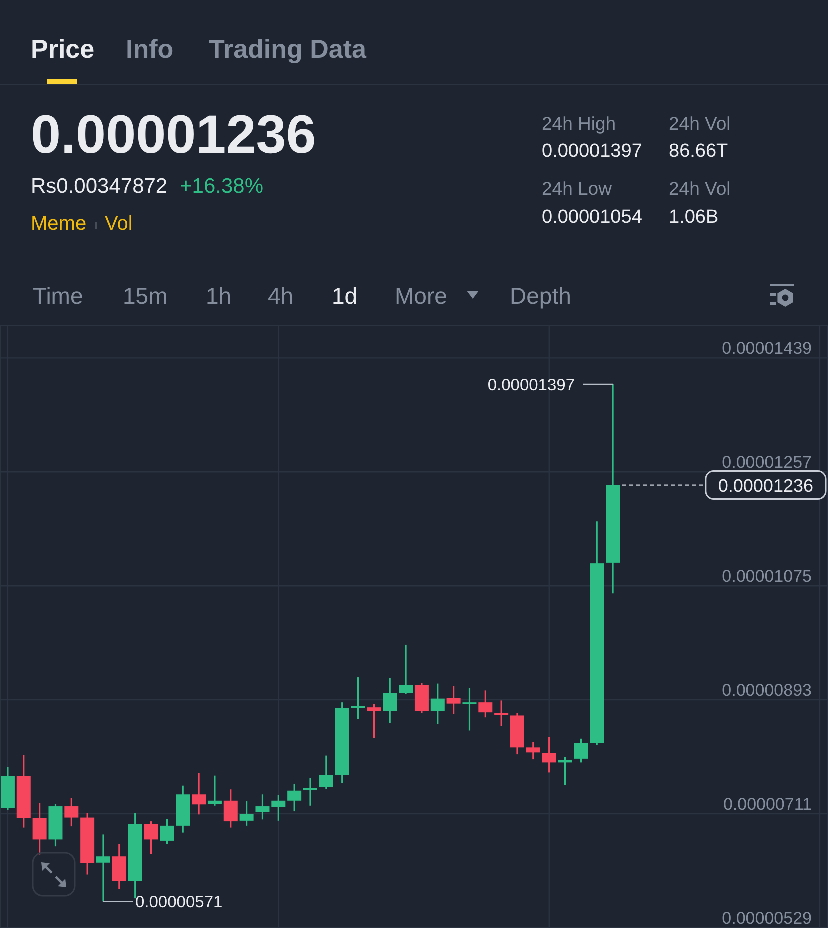  What do you see at coordinates (288, 49) in the screenshot?
I see `text: Trading Data` at bounding box center [288, 49].